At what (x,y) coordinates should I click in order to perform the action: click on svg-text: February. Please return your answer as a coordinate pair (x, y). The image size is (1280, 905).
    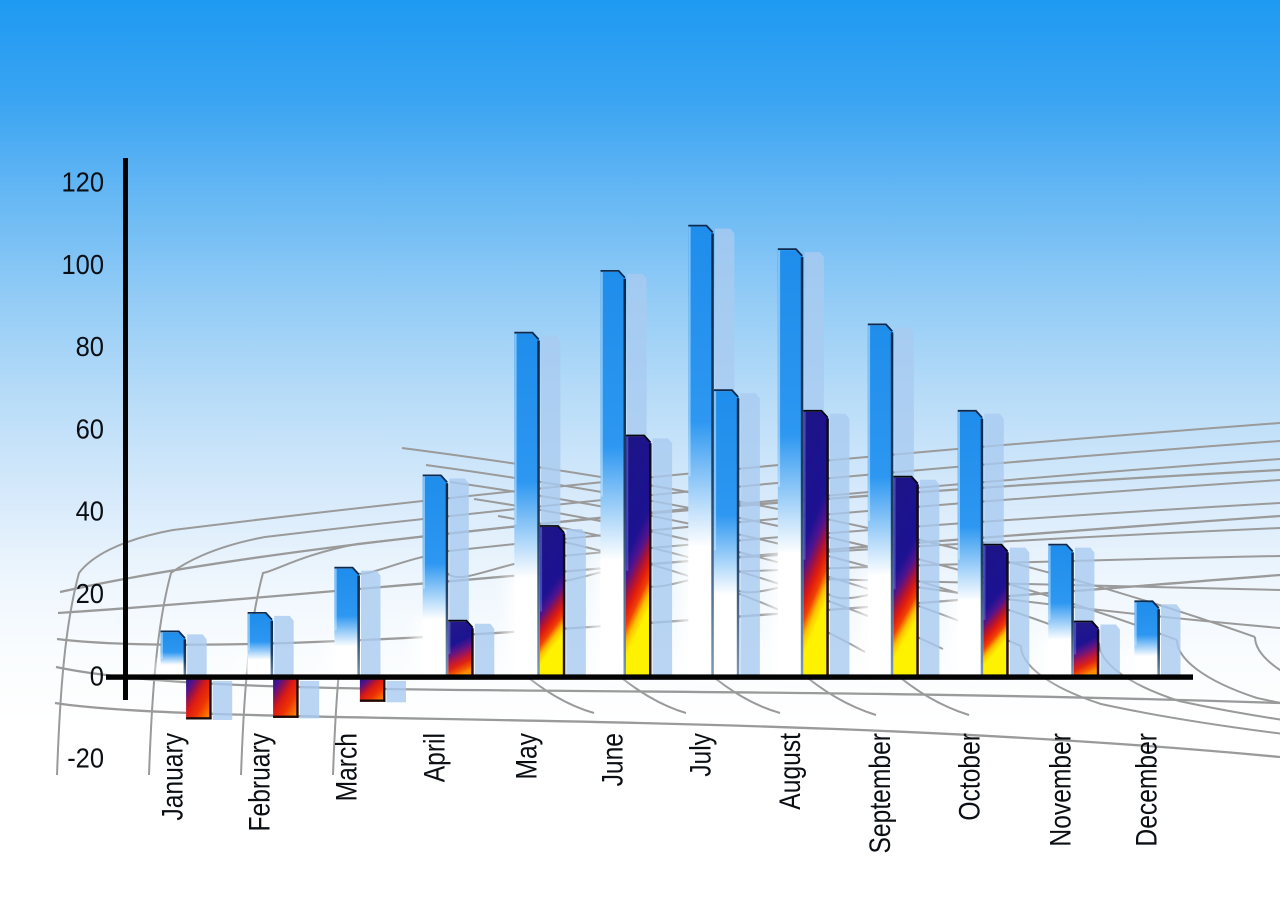
    Looking at the image, I should click on (260, 782).